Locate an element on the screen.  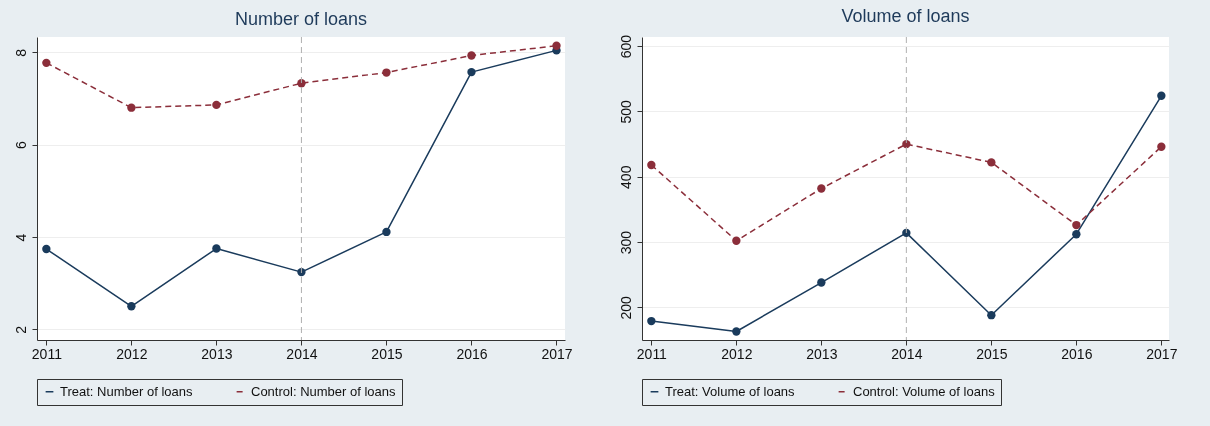
y-tick-label: 6 is located at coordinates (20, 145).